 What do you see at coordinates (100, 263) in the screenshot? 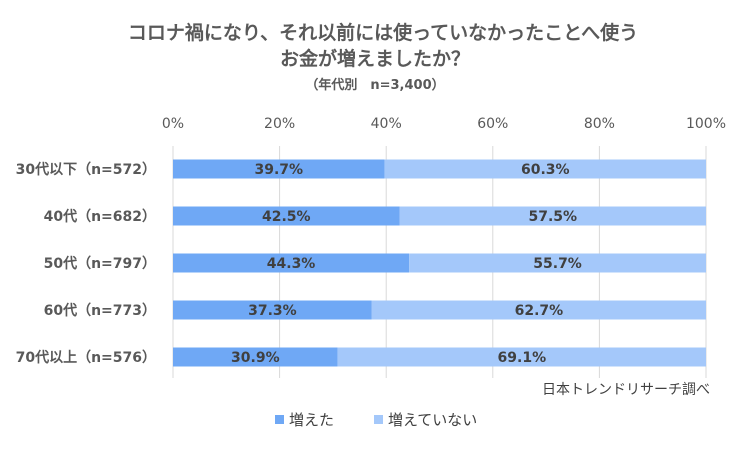
I see `category-label: 50代（n=797）` at bounding box center [100, 263].